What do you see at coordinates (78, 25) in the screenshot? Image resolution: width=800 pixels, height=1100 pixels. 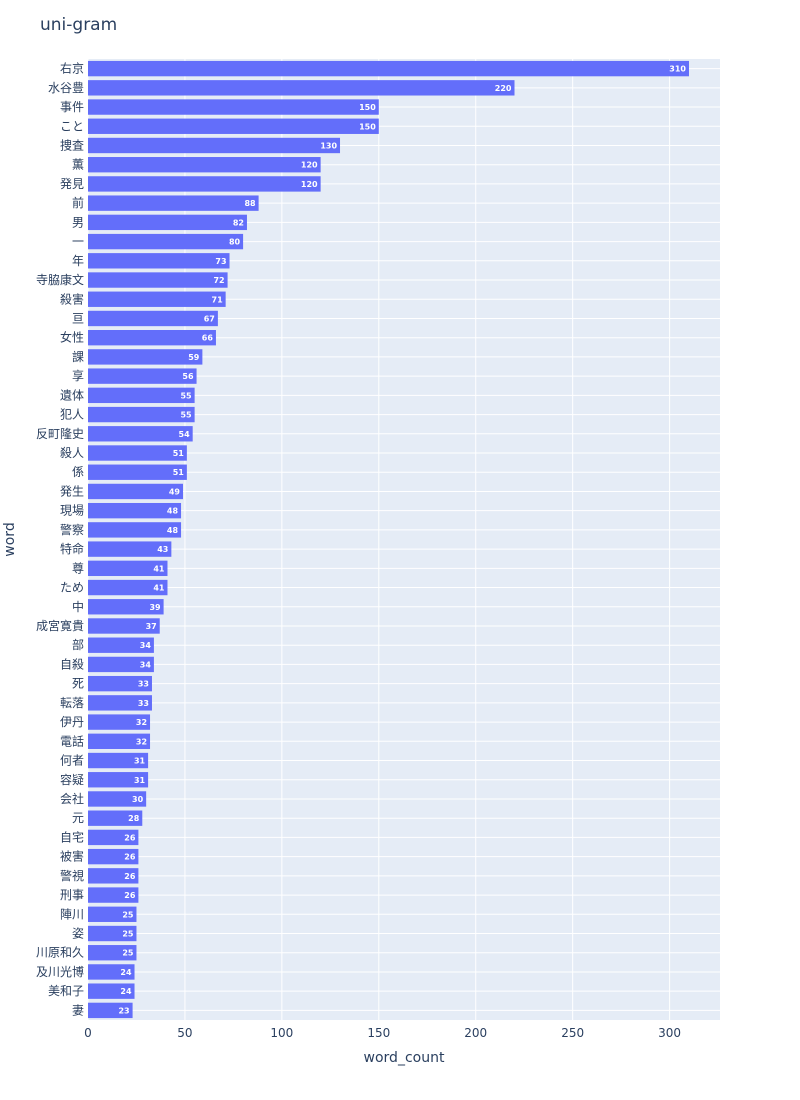 I see `chart-title: uni-gram` at bounding box center [78, 25].